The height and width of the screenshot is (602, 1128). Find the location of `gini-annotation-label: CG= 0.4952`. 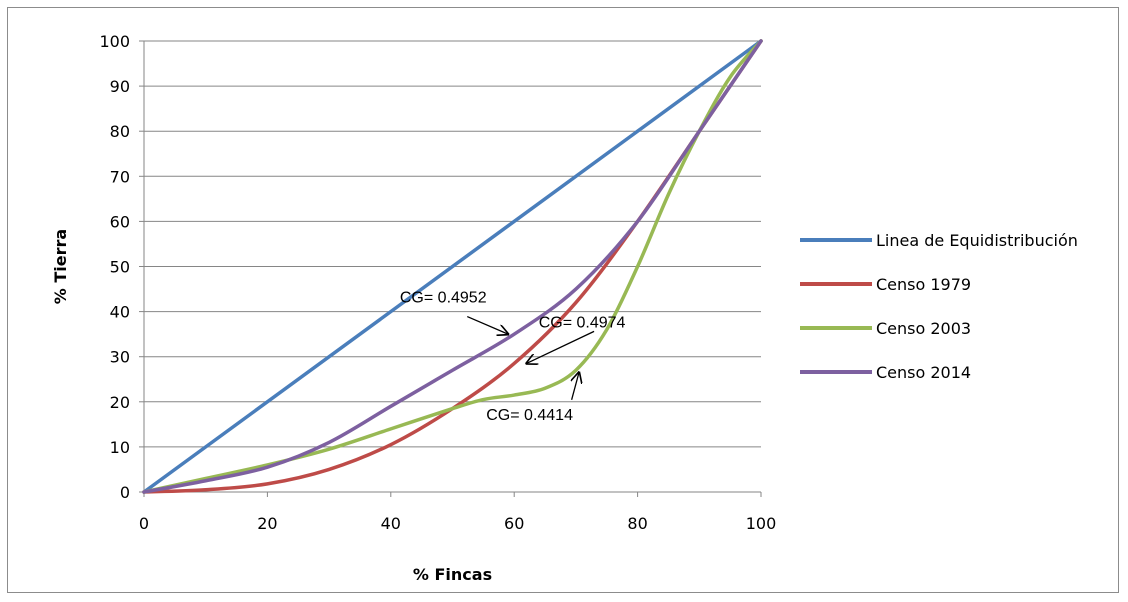

gini-annotation-label: CG= 0.4952 is located at coordinates (443, 298).